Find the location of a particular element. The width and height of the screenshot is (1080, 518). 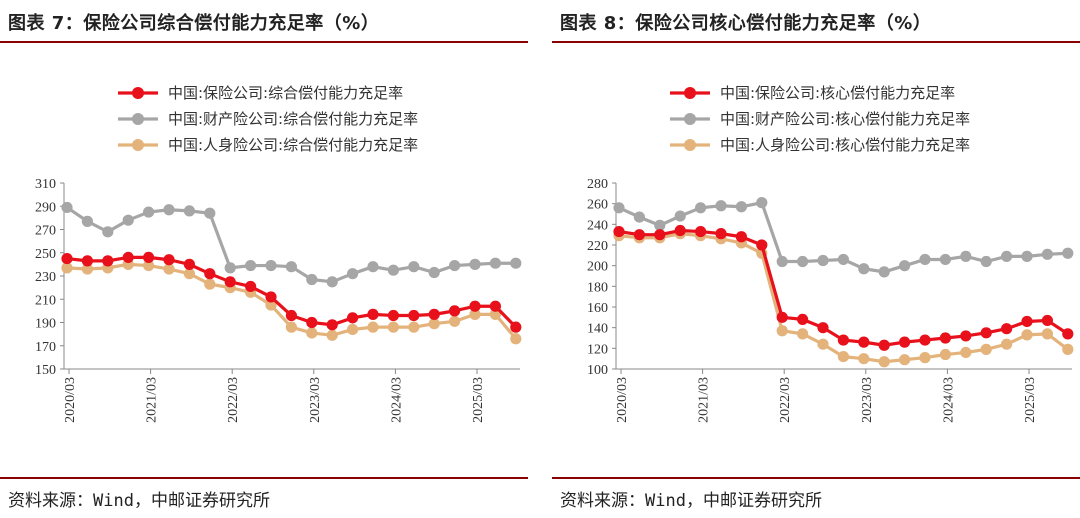

right-x-tick-label: 2020/03 is located at coordinates (622, 400).